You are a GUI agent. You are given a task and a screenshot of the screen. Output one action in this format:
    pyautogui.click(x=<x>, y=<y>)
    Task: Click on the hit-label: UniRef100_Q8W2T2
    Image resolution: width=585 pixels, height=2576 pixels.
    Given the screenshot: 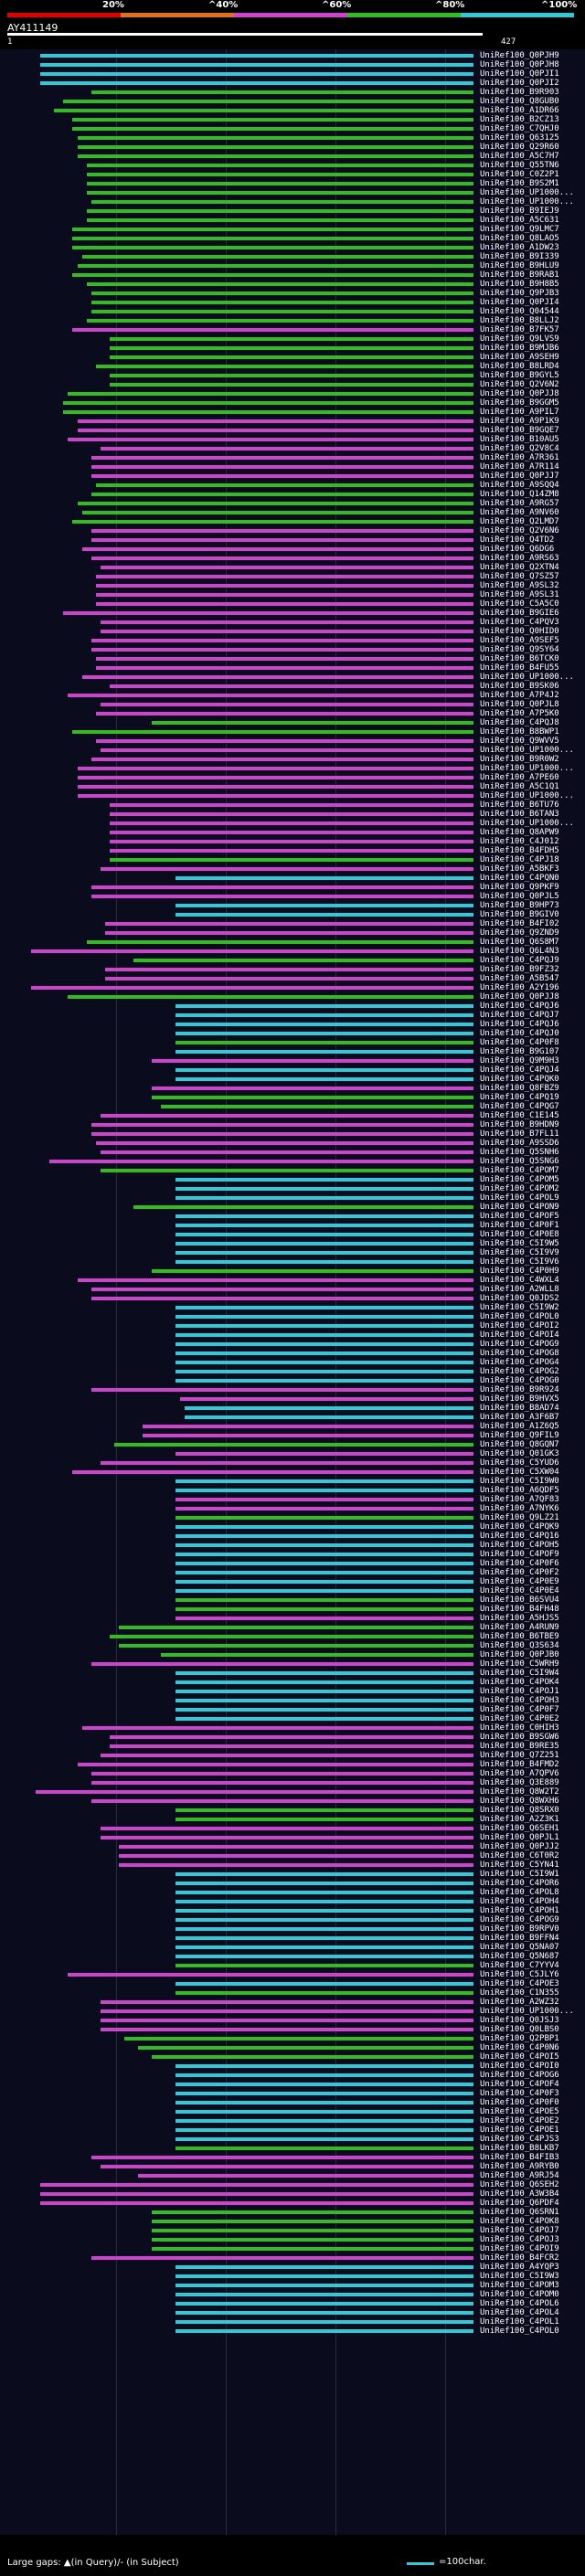 What is the action you would take?
    pyautogui.click(x=519, y=1792)
    